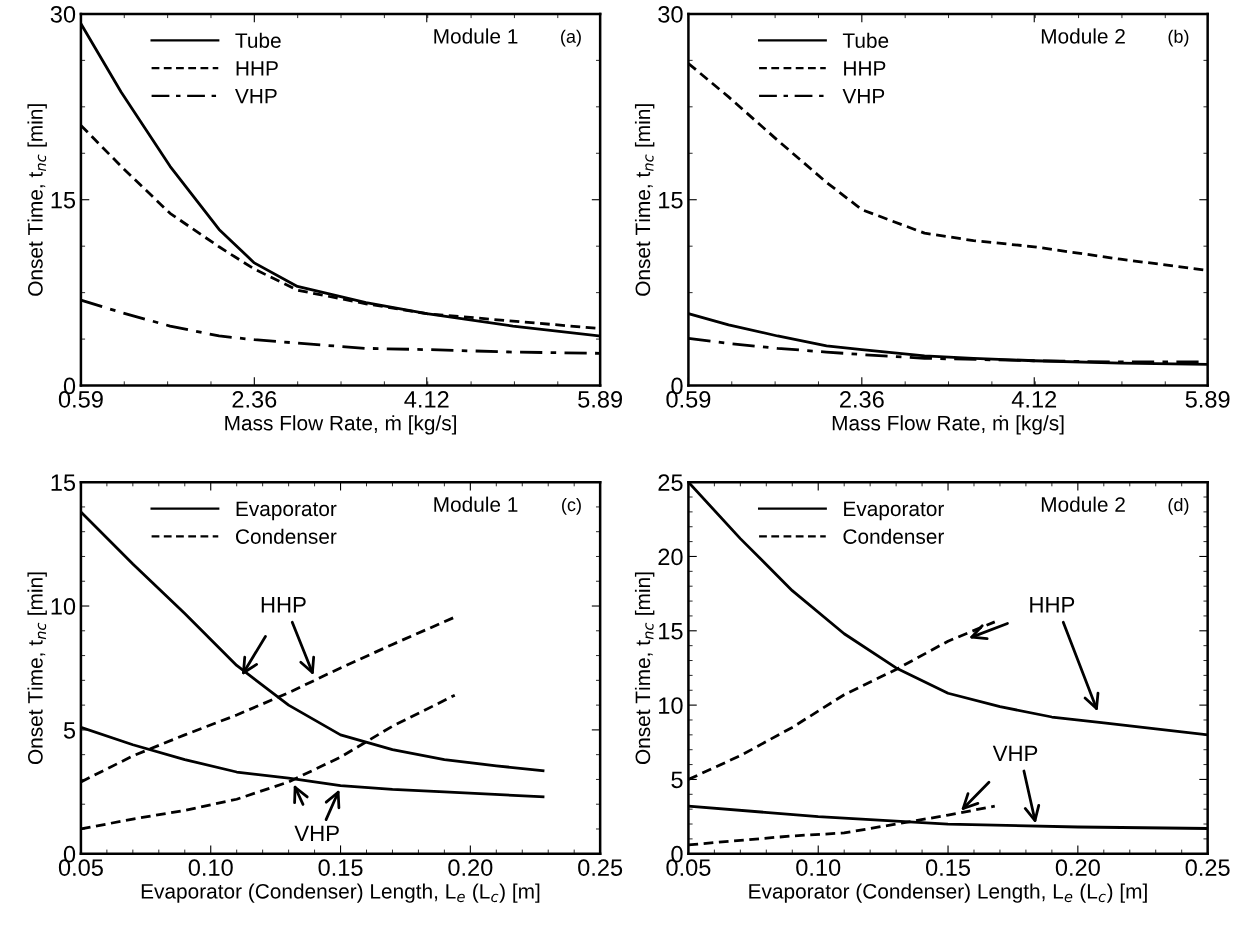 This screenshot has width=1245, height=928. What do you see at coordinates (670, 482) in the screenshot?
I see `y-tick-label: 25` at bounding box center [670, 482].